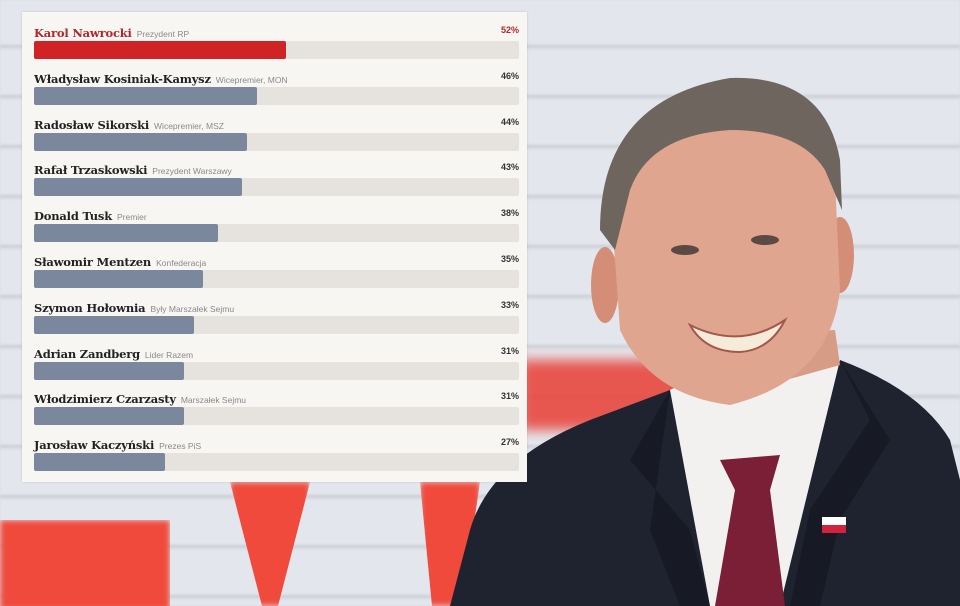 Image resolution: width=960 pixels, height=606 pixels. I want to click on politician-name: Szymon Hołownia, so click(90, 308).